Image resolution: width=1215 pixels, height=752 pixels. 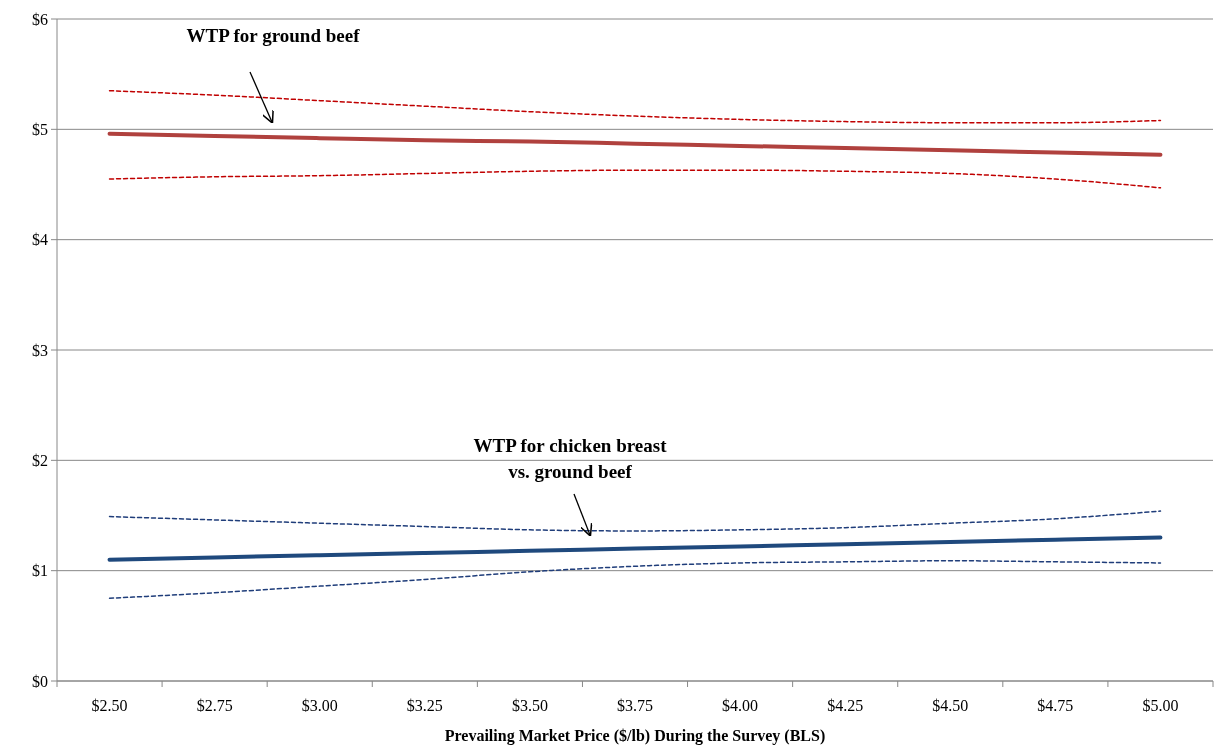 I want to click on y-tick-label: $3, so click(x=40, y=350).